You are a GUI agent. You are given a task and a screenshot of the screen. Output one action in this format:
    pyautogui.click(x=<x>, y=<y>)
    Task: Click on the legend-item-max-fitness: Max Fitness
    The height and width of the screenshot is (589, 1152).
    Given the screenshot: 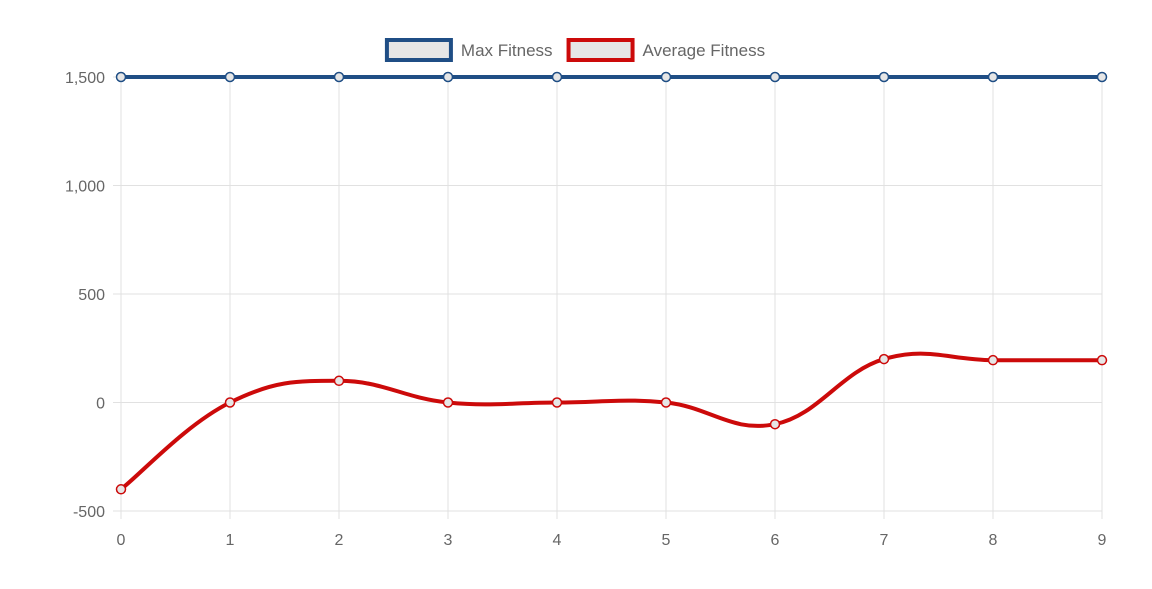 What is the action you would take?
    pyautogui.click(x=468, y=50)
    